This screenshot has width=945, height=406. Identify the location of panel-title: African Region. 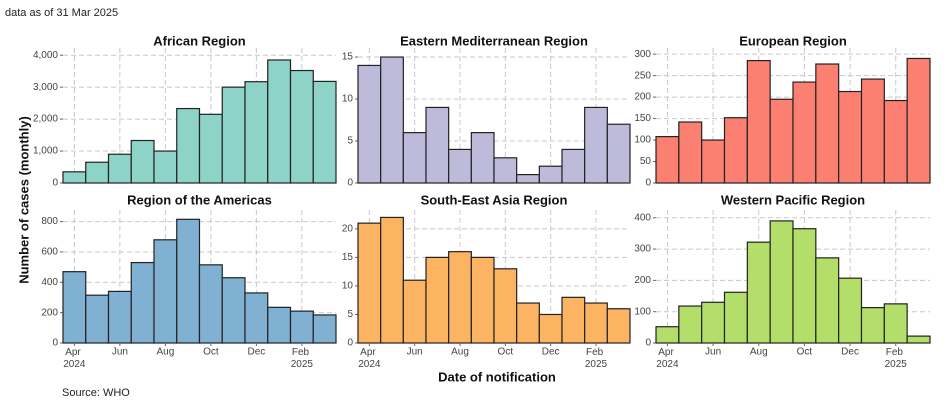
(199, 40).